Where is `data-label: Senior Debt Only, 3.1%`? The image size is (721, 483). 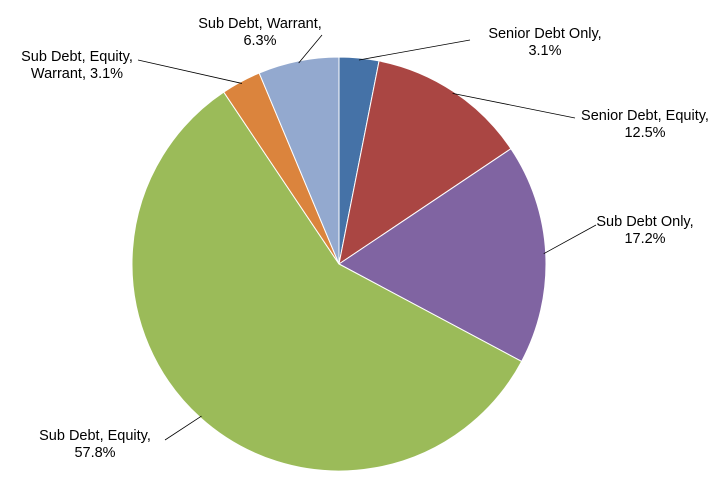 data-label: Senior Debt Only, 3.1% is located at coordinates (545, 43).